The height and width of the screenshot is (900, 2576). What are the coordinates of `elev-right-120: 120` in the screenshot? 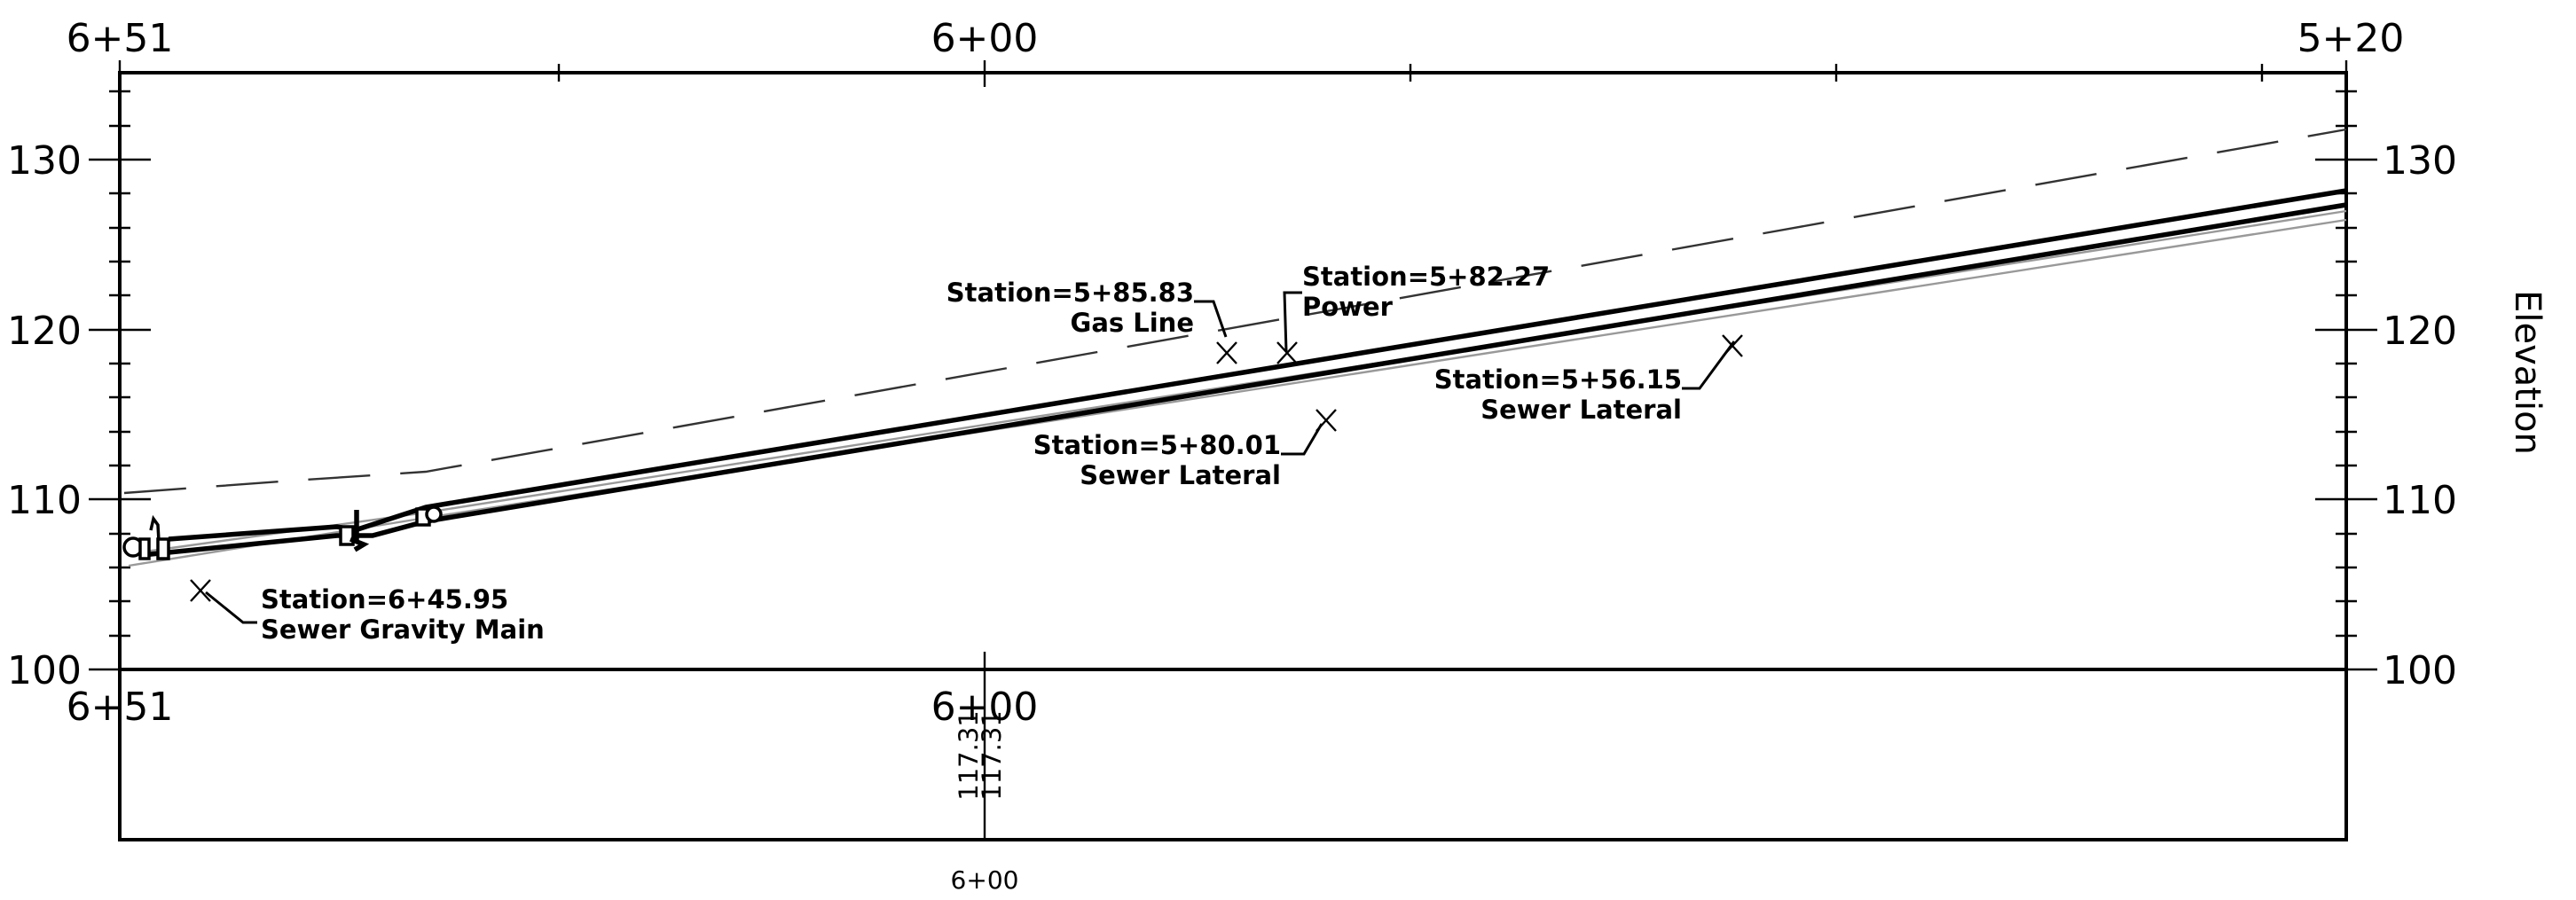 It's located at (2420, 331).